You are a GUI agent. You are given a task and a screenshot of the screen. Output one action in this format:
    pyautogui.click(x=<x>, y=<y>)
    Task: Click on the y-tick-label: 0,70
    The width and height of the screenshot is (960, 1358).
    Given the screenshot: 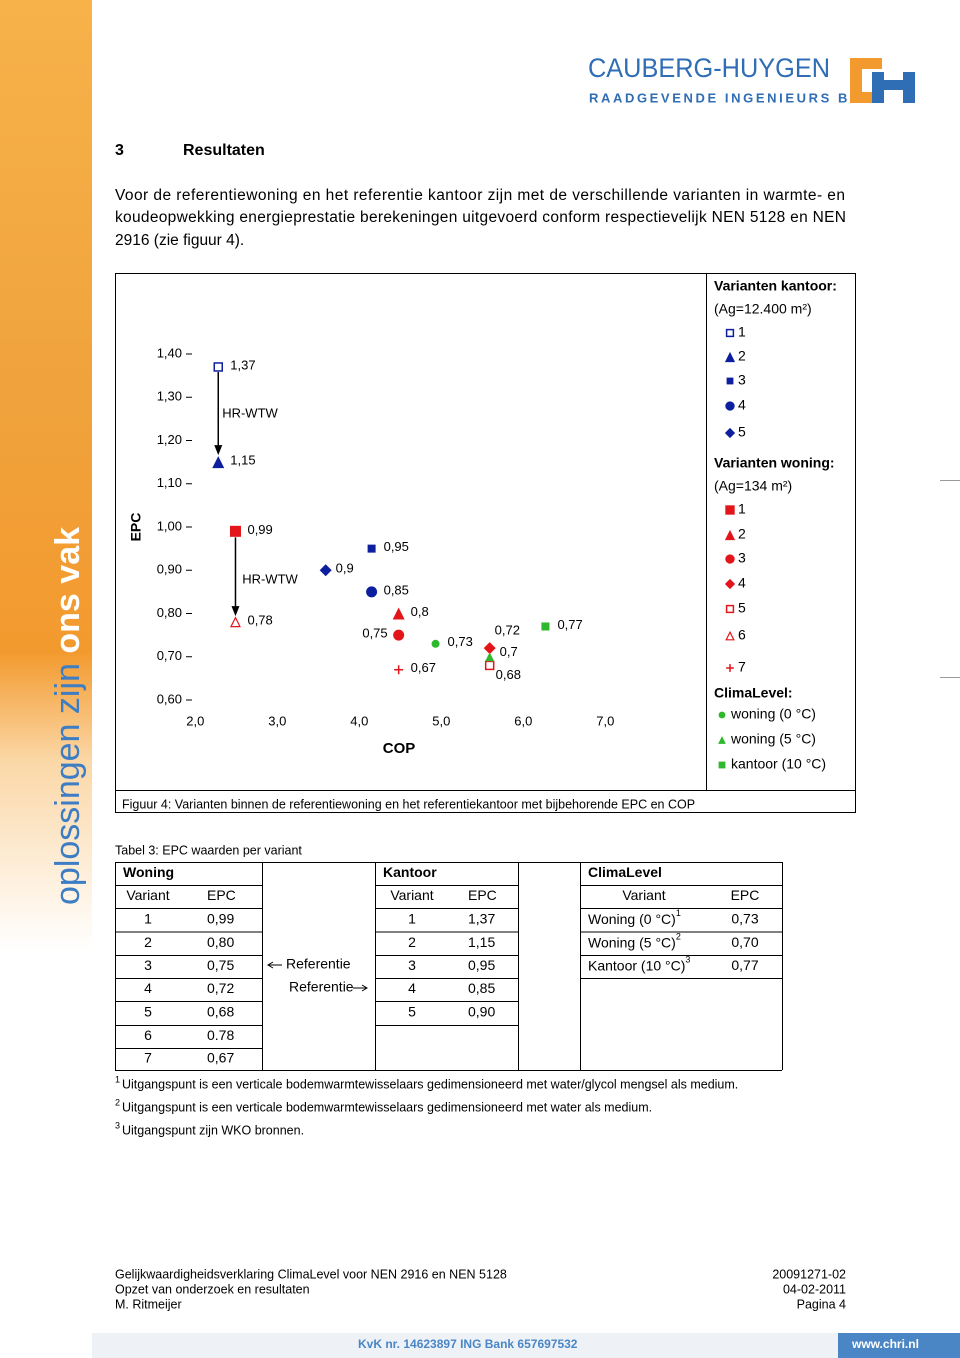 What is the action you would take?
    pyautogui.click(x=169, y=655)
    